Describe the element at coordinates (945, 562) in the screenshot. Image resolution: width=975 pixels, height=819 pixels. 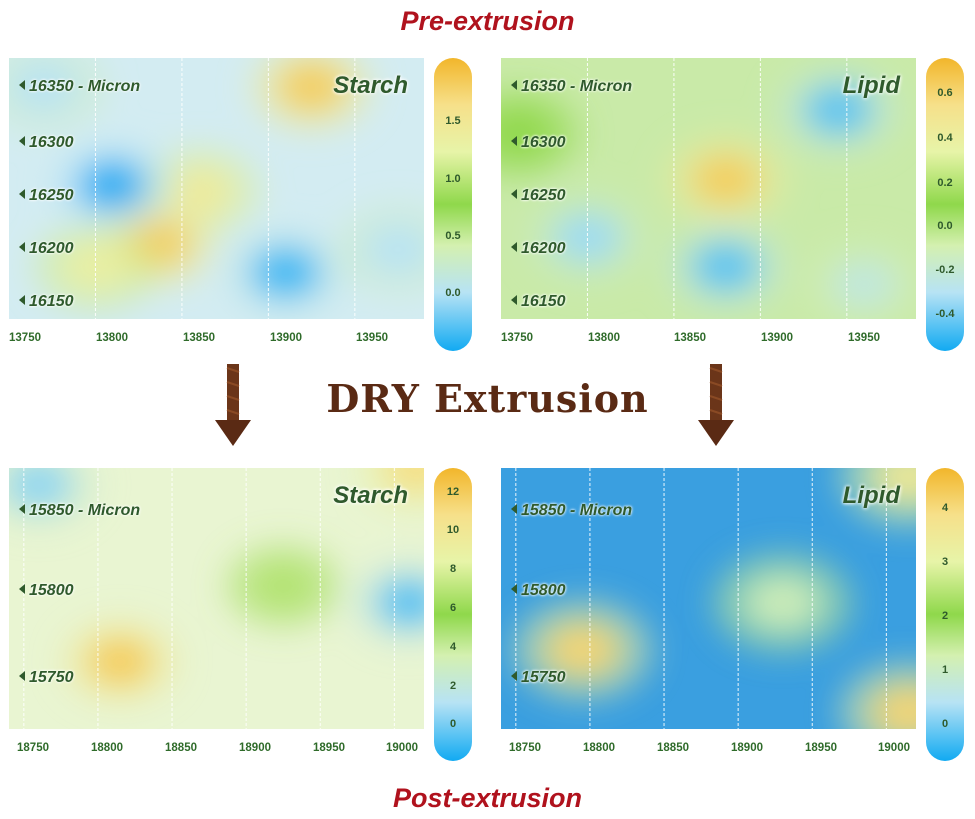
I see `color-scale-tick: 3` at that location.